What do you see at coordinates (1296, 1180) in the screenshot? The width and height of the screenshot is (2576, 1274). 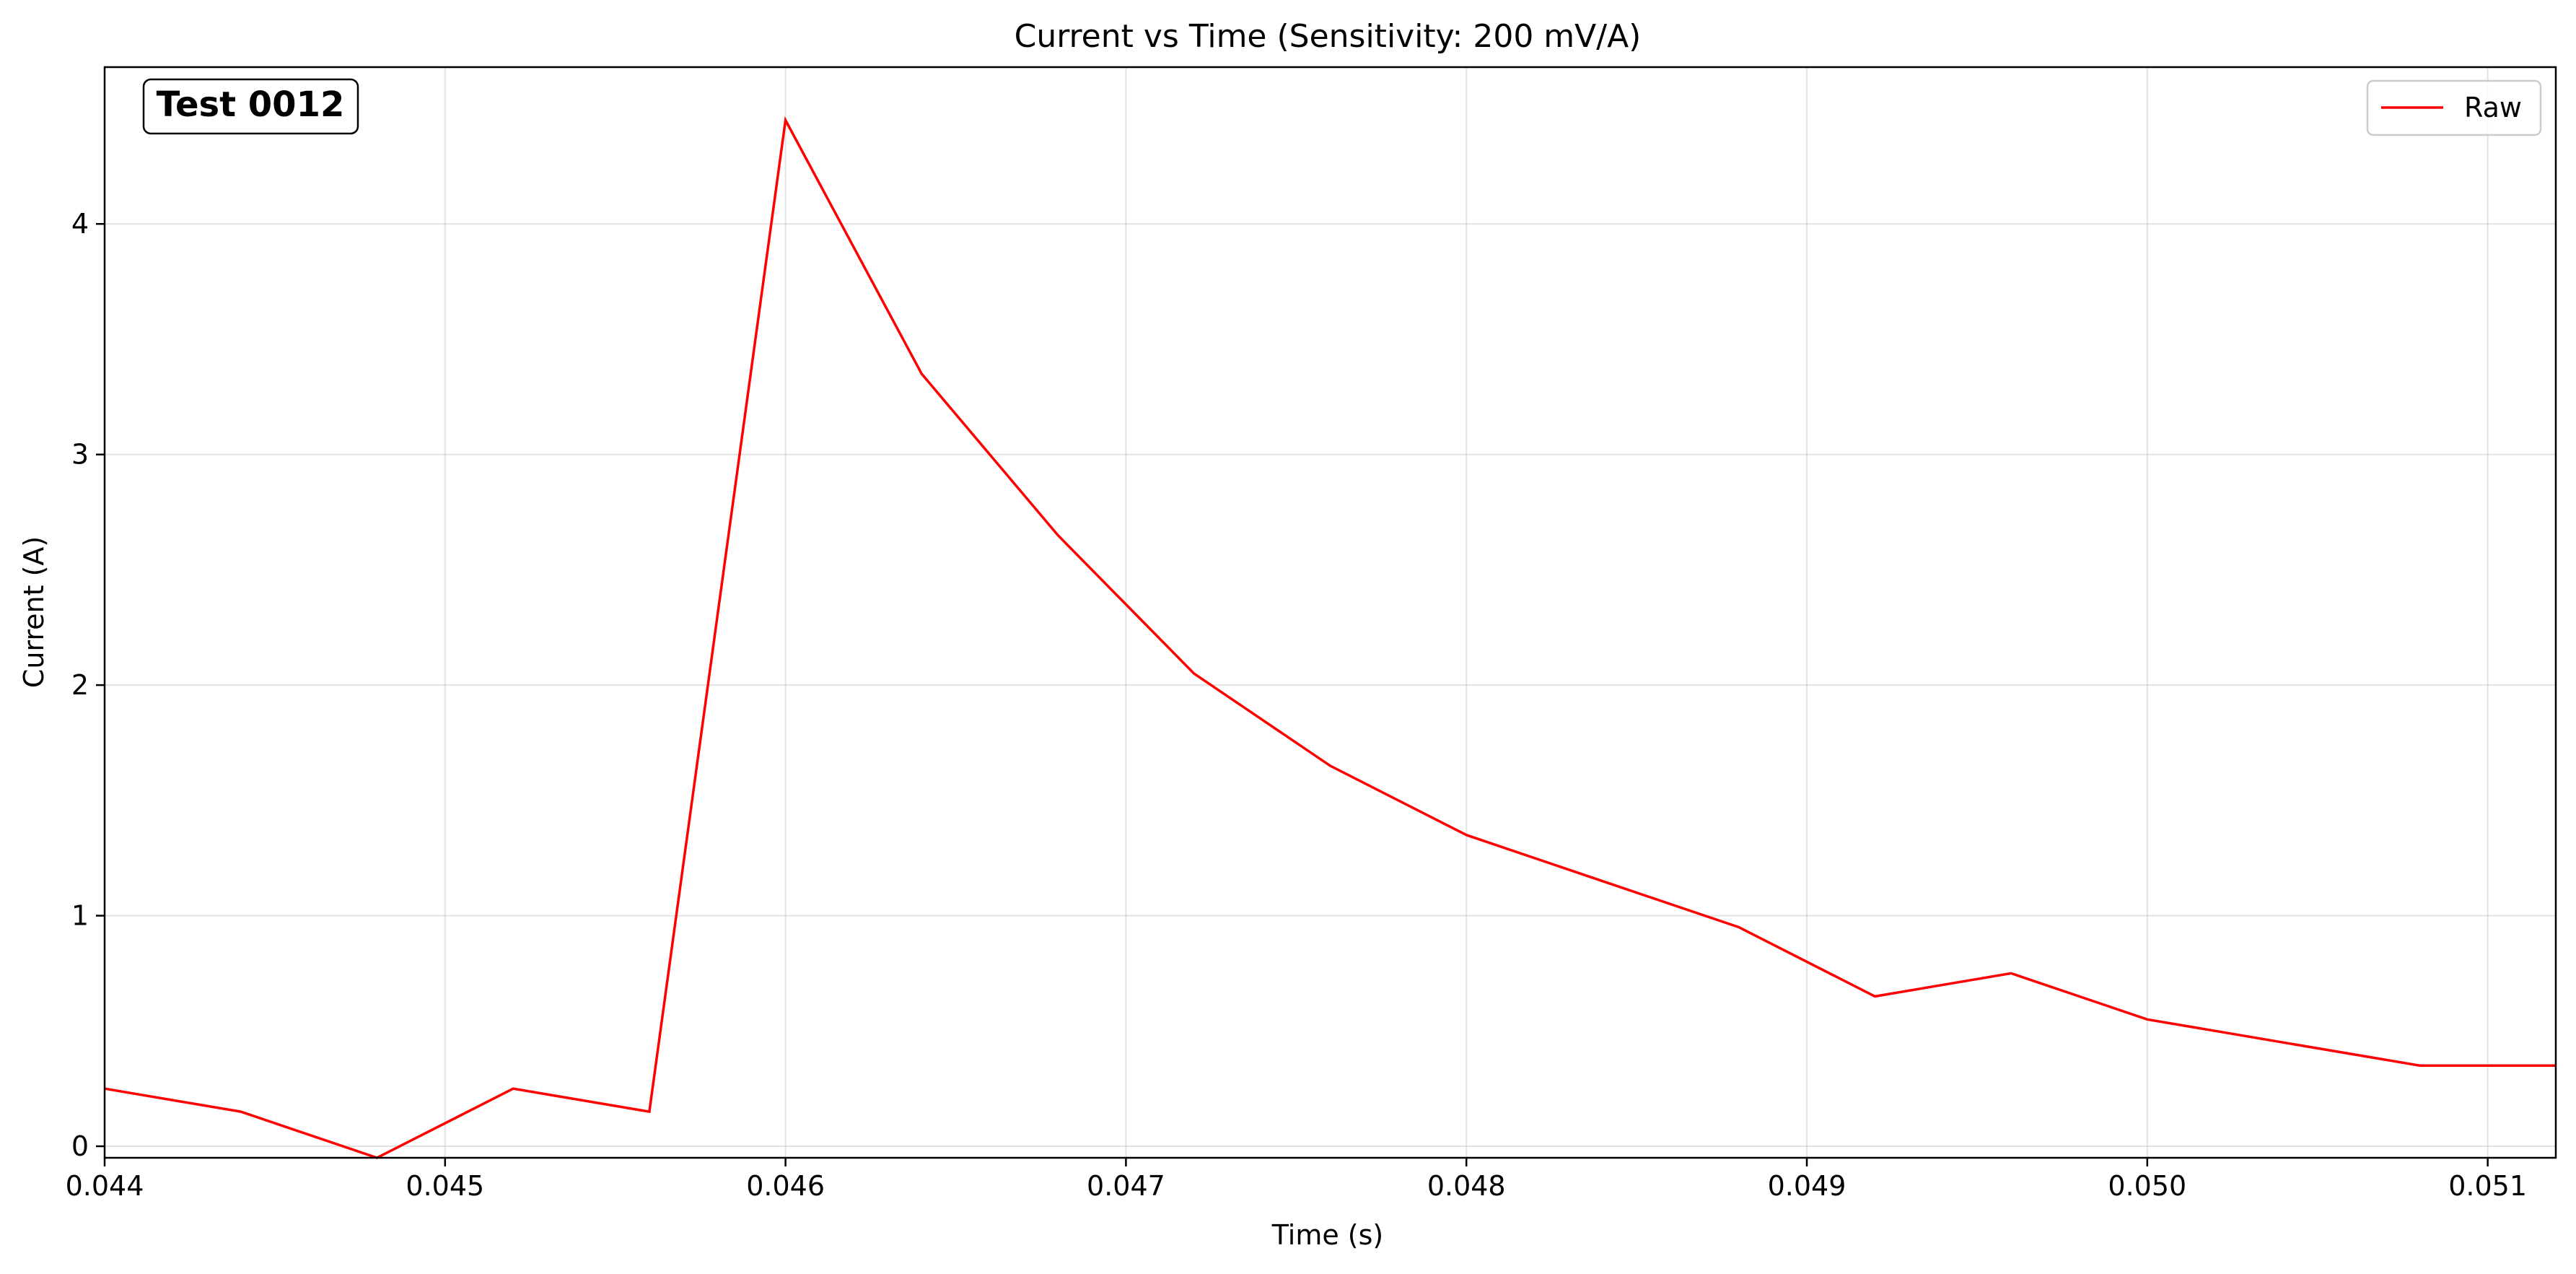 I see `x-axis-ticks: 0.044 0.045 0.046 0.047 0.048 0.049 0.050 0.051` at bounding box center [1296, 1180].